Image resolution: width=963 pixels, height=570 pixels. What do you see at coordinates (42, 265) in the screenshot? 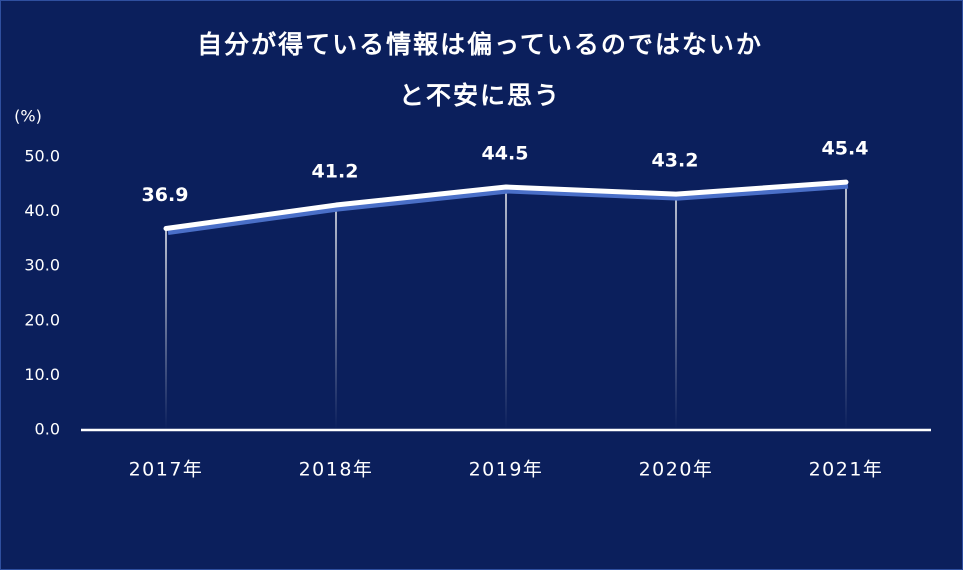
I see `y-tick-label: 30.0` at bounding box center [42, 265].